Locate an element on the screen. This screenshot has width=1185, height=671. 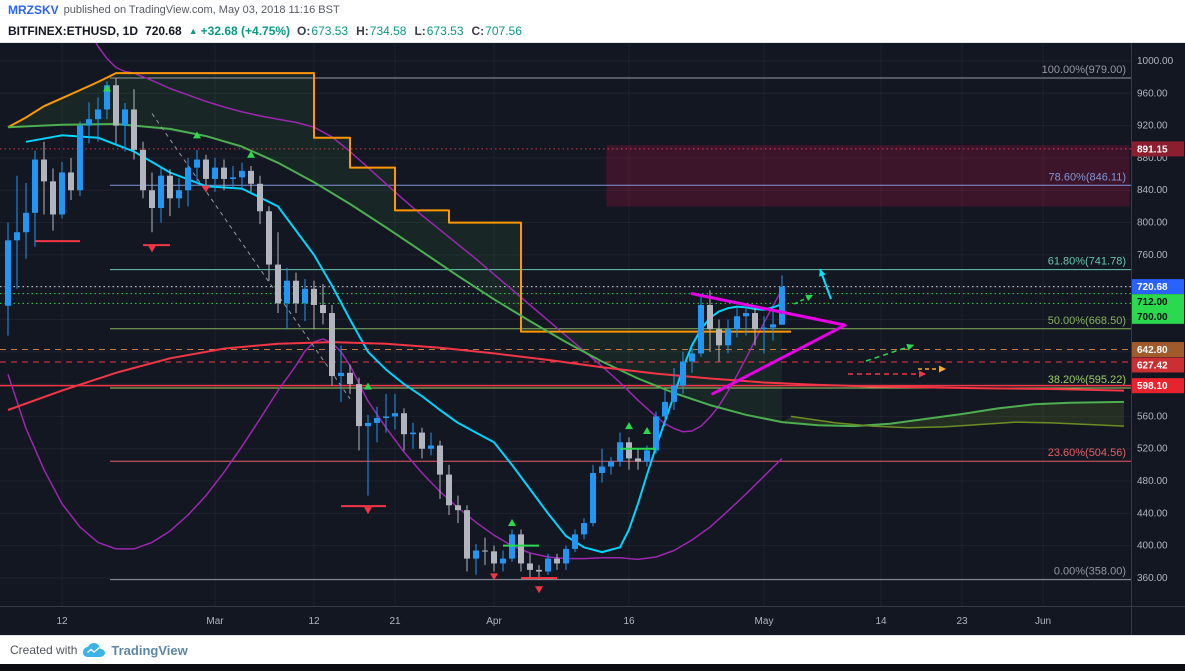
time-axis-label: 16 is located at coordinates (629, 621).